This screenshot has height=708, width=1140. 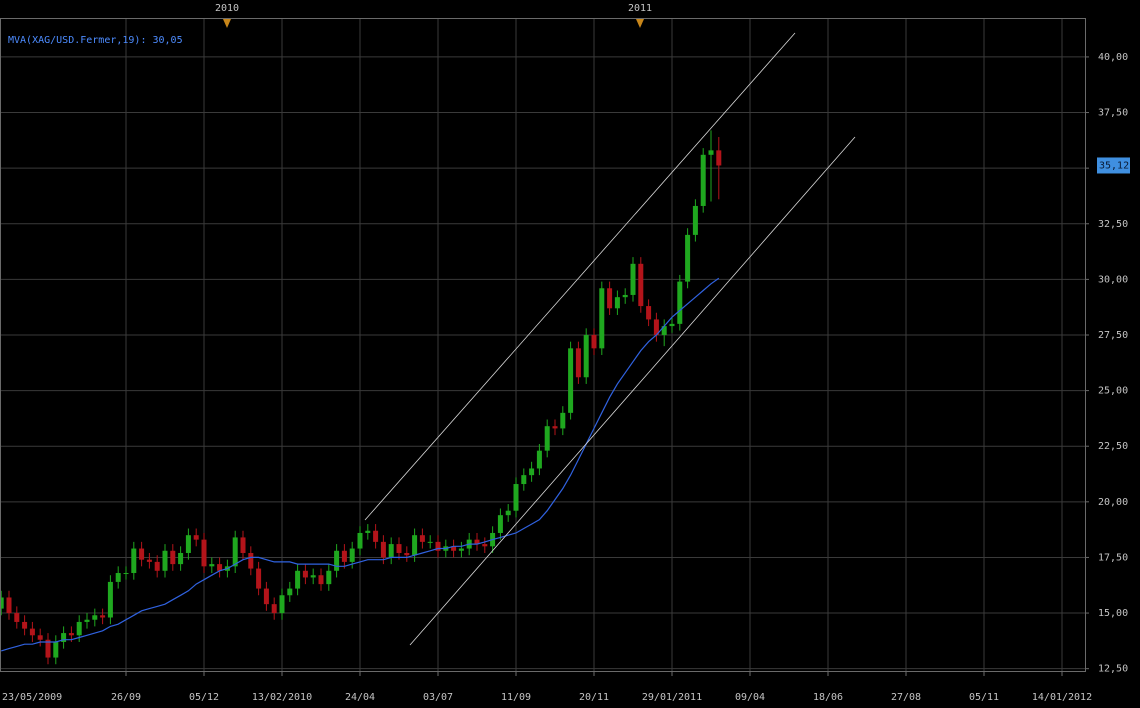 What do you see at coordinates (1113, 113) in the screenshot?
I see `y-tick-label: 37,50` at bounding box center [1113, 113].